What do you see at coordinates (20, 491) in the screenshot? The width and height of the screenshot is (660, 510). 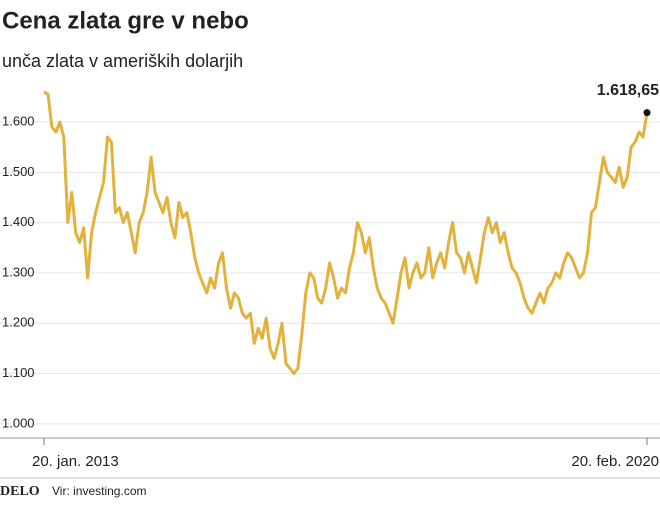 I see `logo: DELO` at bounding box center [20, 491].